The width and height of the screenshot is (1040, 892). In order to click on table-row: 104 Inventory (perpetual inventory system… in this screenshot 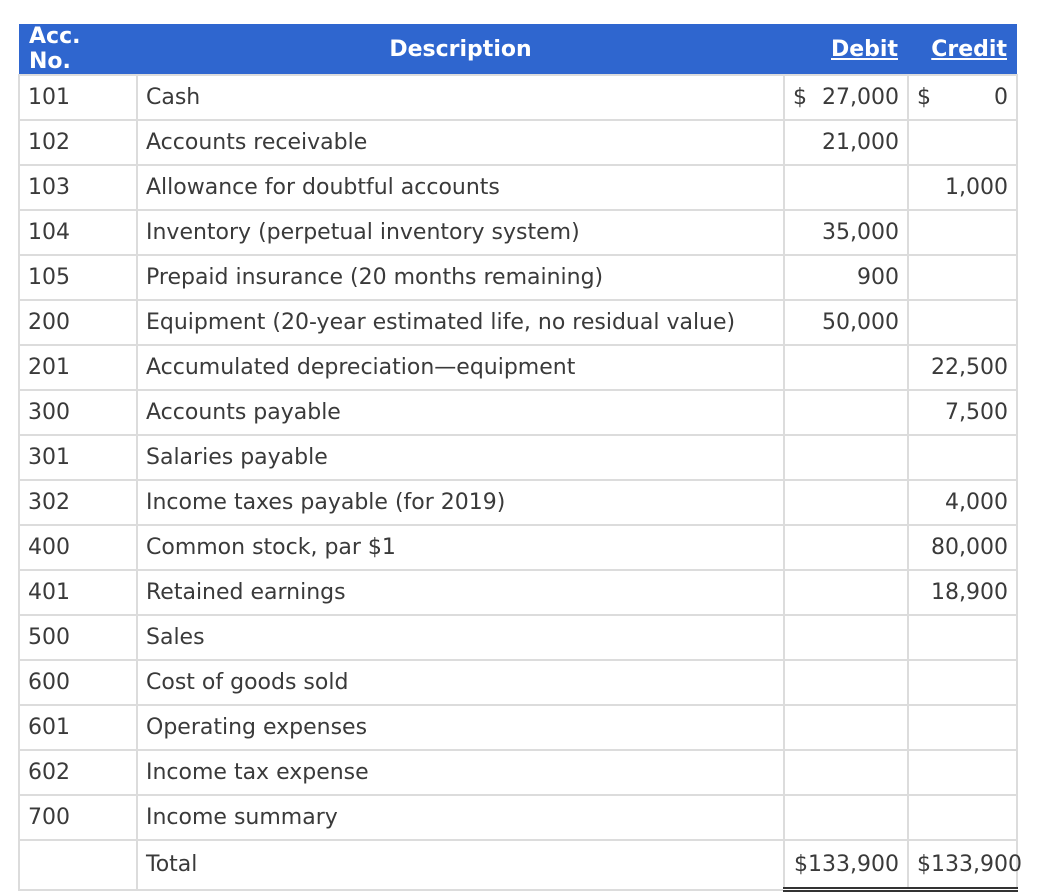, I will do `click(518, 232)`.